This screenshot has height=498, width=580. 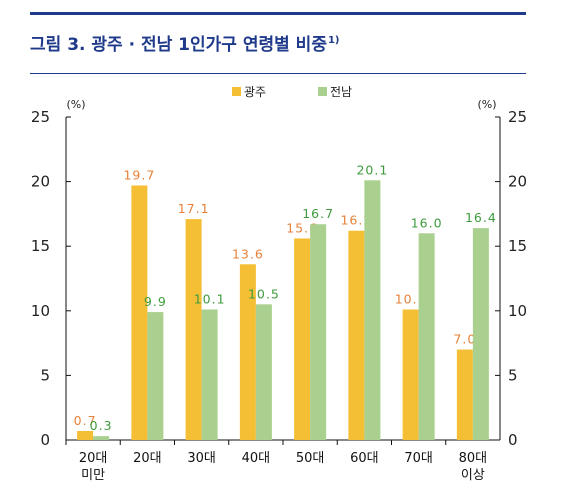 I want to click on y-unit-right: (%), so click(x=486, y=104).